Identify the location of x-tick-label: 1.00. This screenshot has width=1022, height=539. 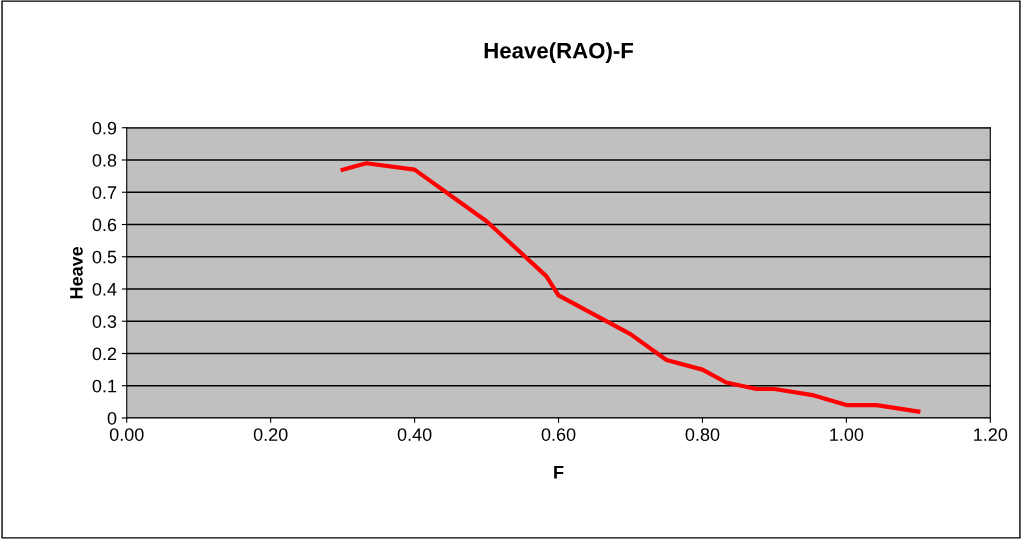
(847, 434).